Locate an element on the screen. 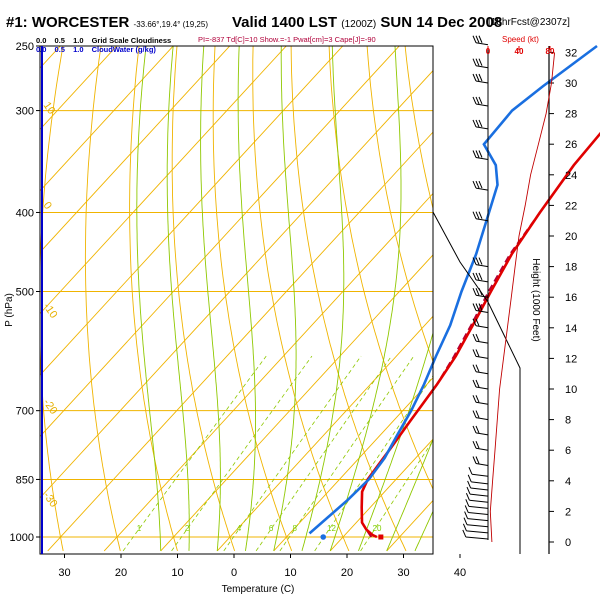  legend-cloudwater: 0.0 0.5 1.0 CloudWater (g/kg) is located at coordinates (99, 49).